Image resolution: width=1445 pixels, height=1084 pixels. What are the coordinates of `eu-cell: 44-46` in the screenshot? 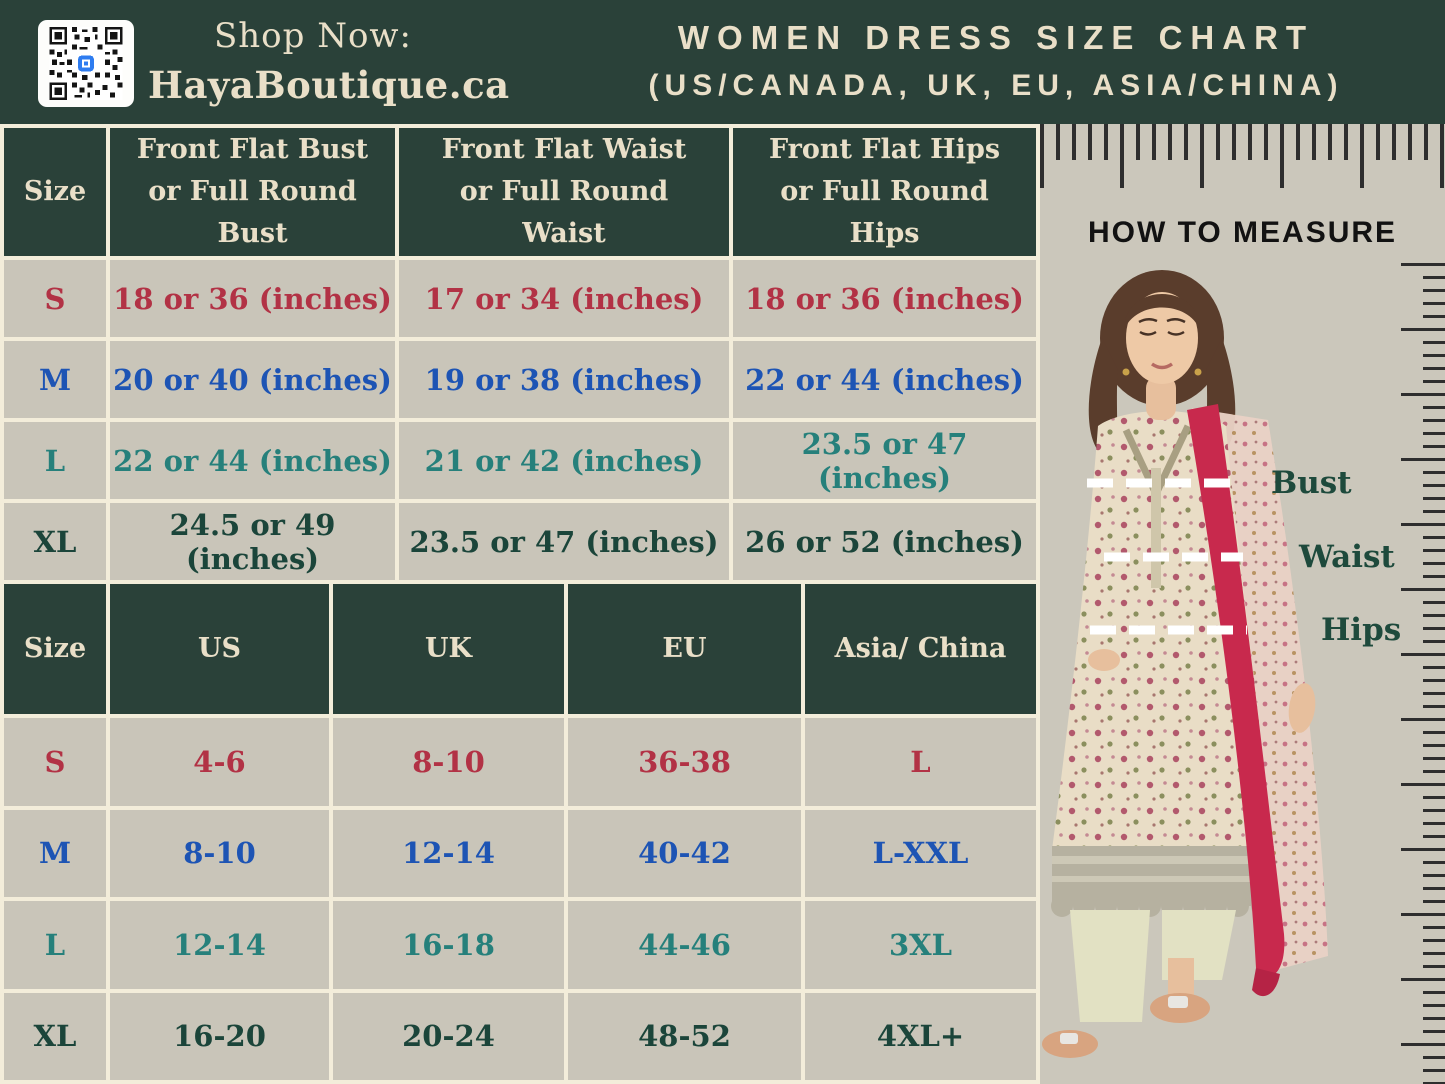 It's located at (684, 945).